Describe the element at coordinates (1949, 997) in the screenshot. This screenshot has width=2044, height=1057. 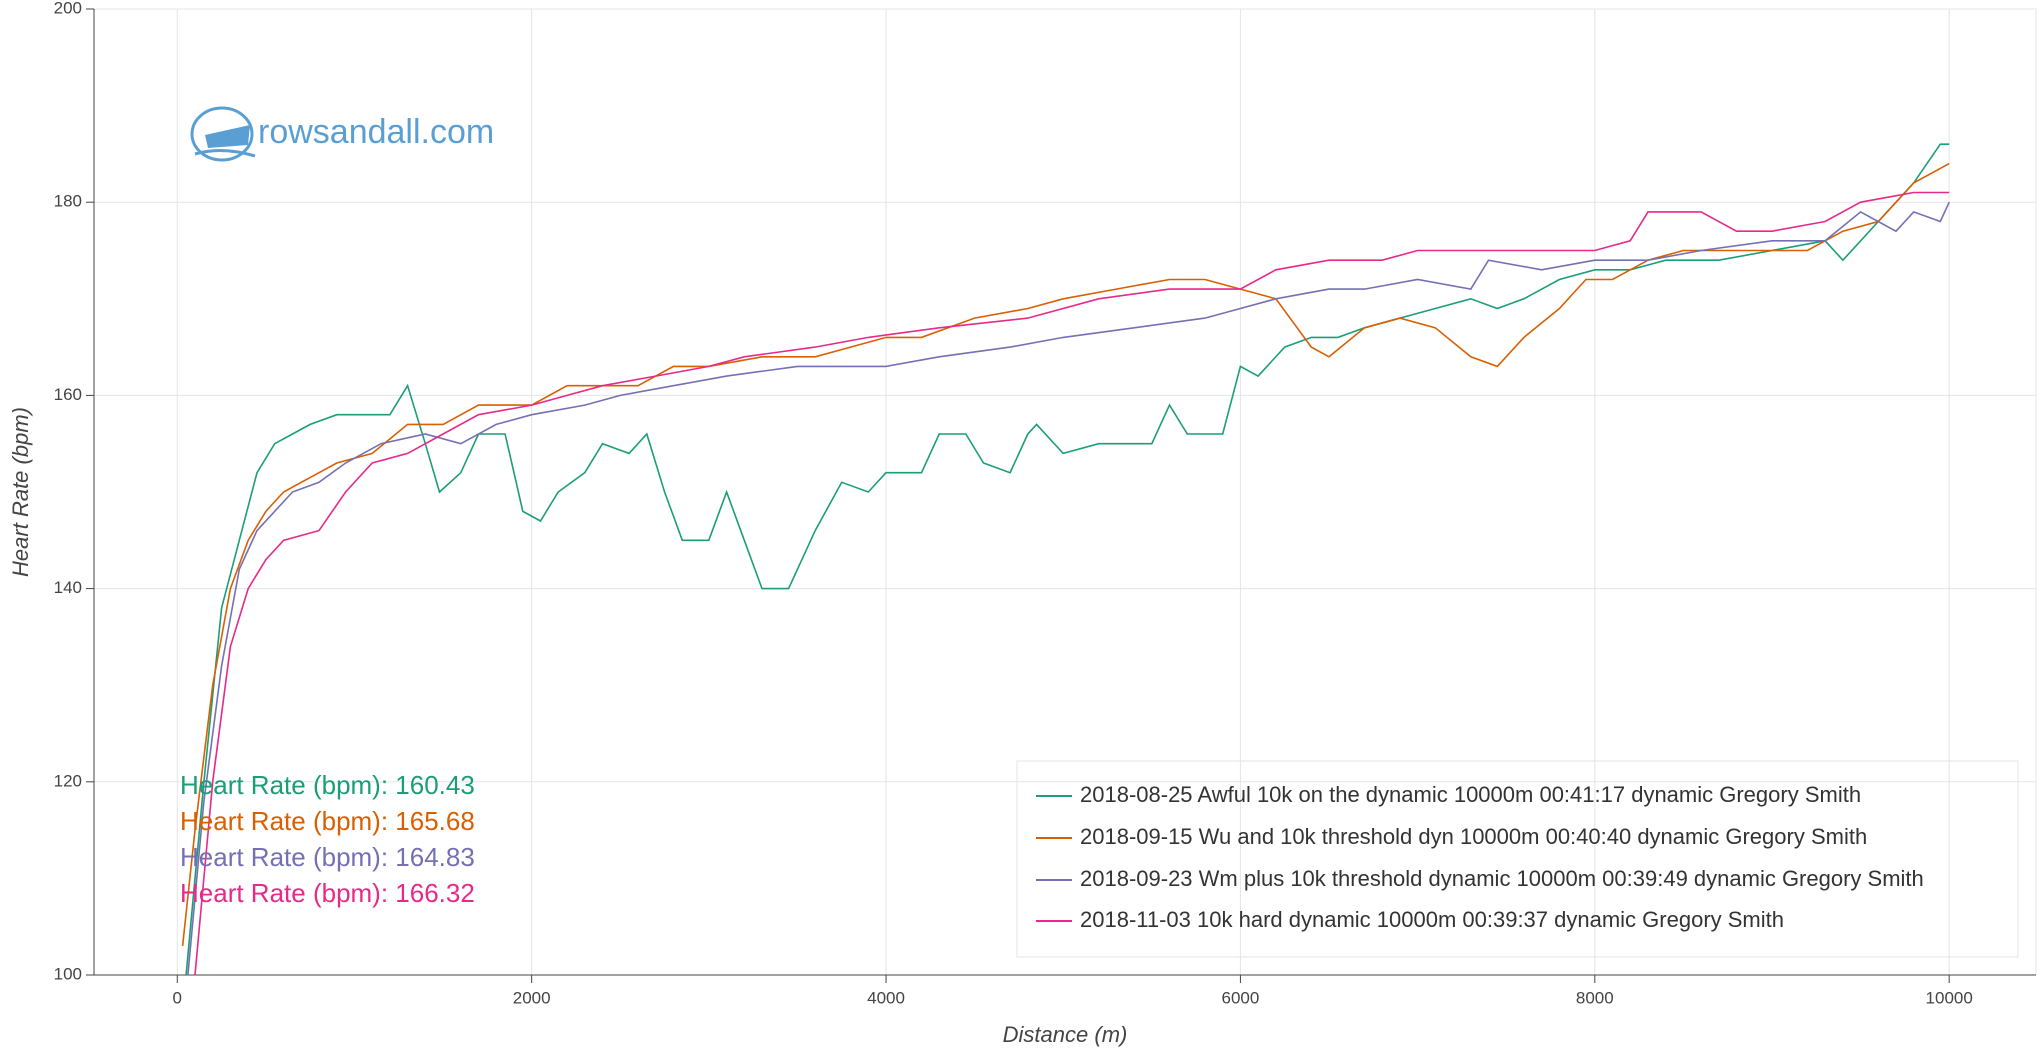
I see `x-tick-label: 10000` at that location.